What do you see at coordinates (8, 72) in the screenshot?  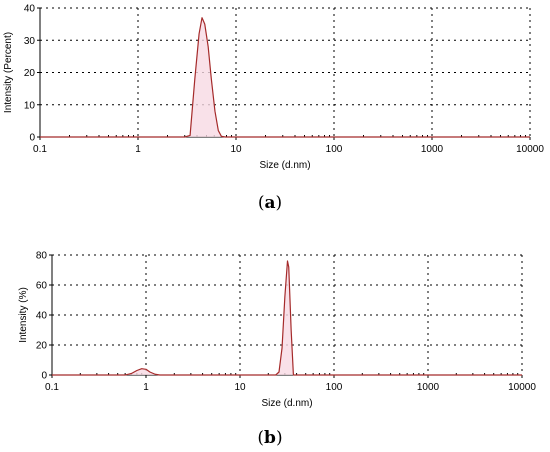 I see `y-axis-label: Intensity (Percent)` at bounding box center [8, 72].